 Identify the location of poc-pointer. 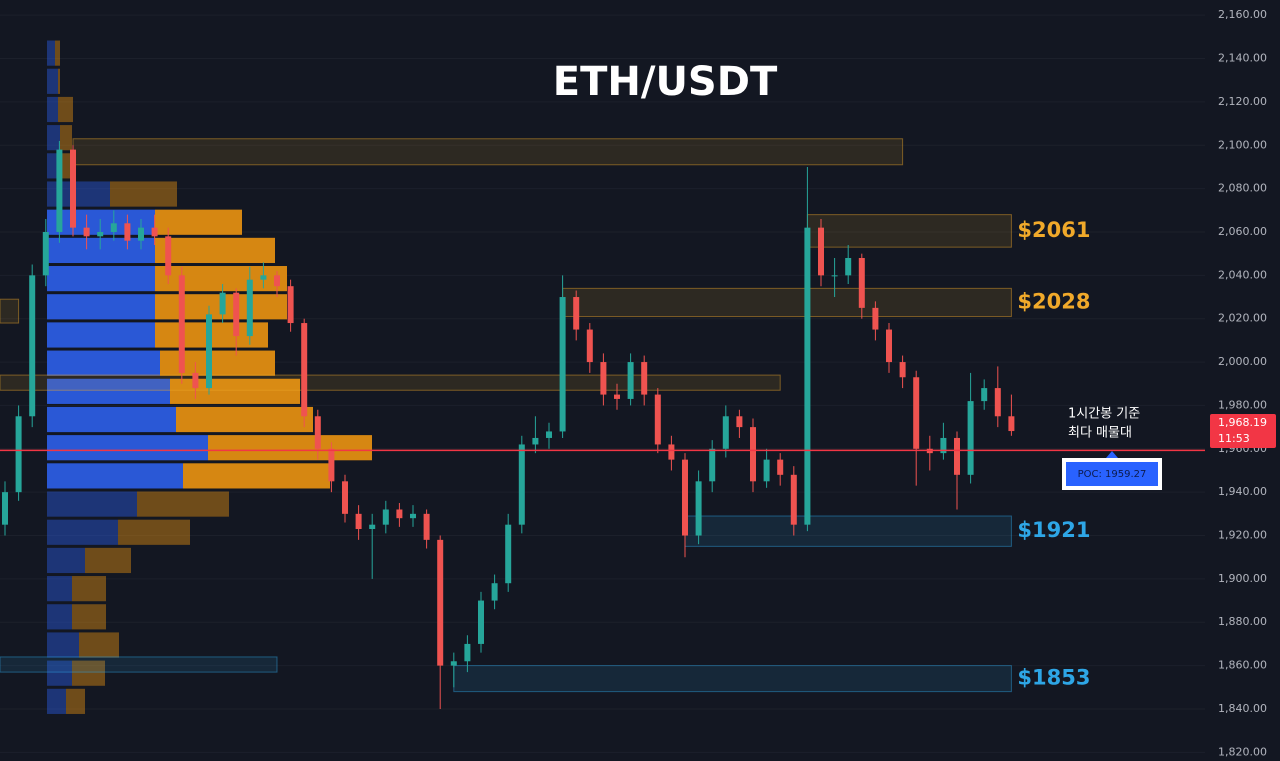
(1112, 454).